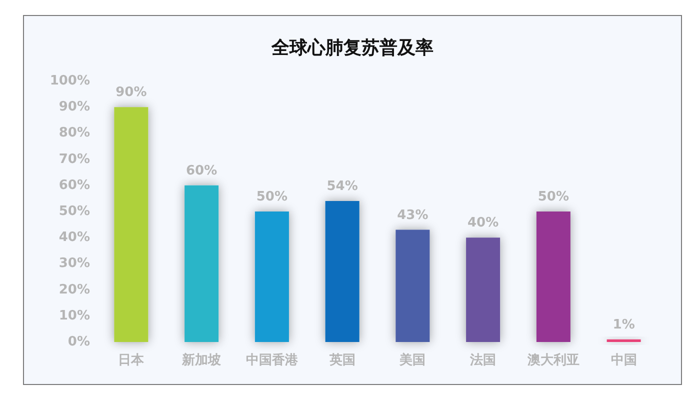 This screenshot has width=691, height=400. I want to click on y-tick-label: 40%, so click(74, 238).